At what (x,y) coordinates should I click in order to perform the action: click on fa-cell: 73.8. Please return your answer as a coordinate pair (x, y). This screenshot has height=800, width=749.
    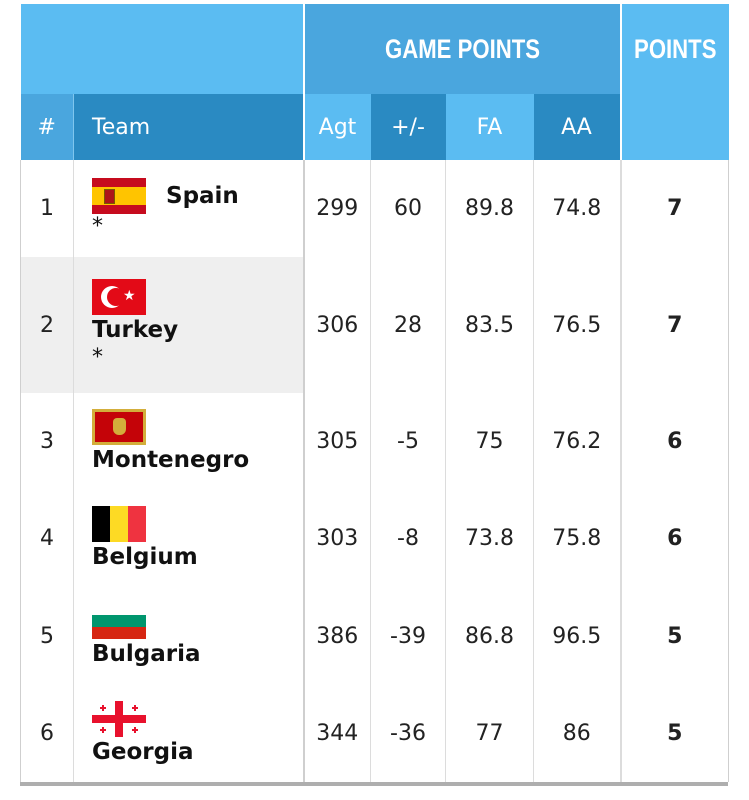
    Looking at the image, I should click on (489, 538).